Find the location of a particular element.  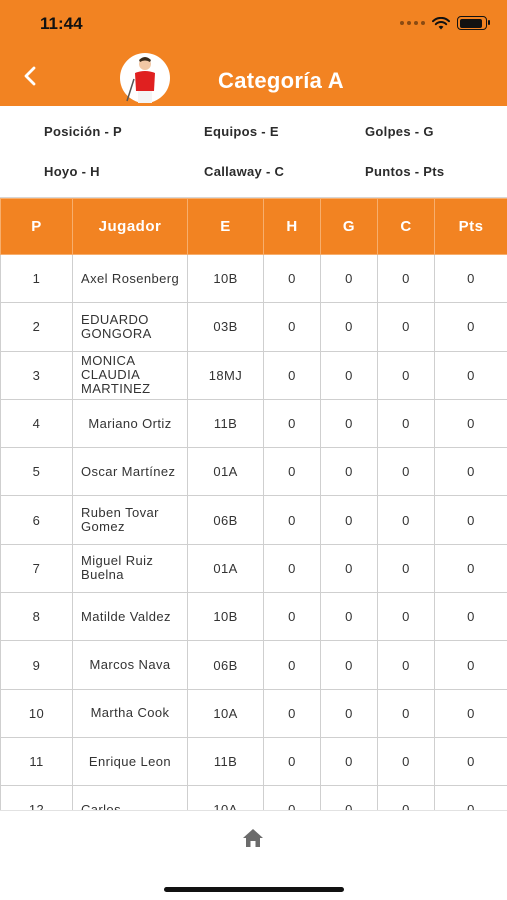

table-row: 2 EDUARDO GONGORA 03B 0 0 0 0 is located at coordinates (253, 327).